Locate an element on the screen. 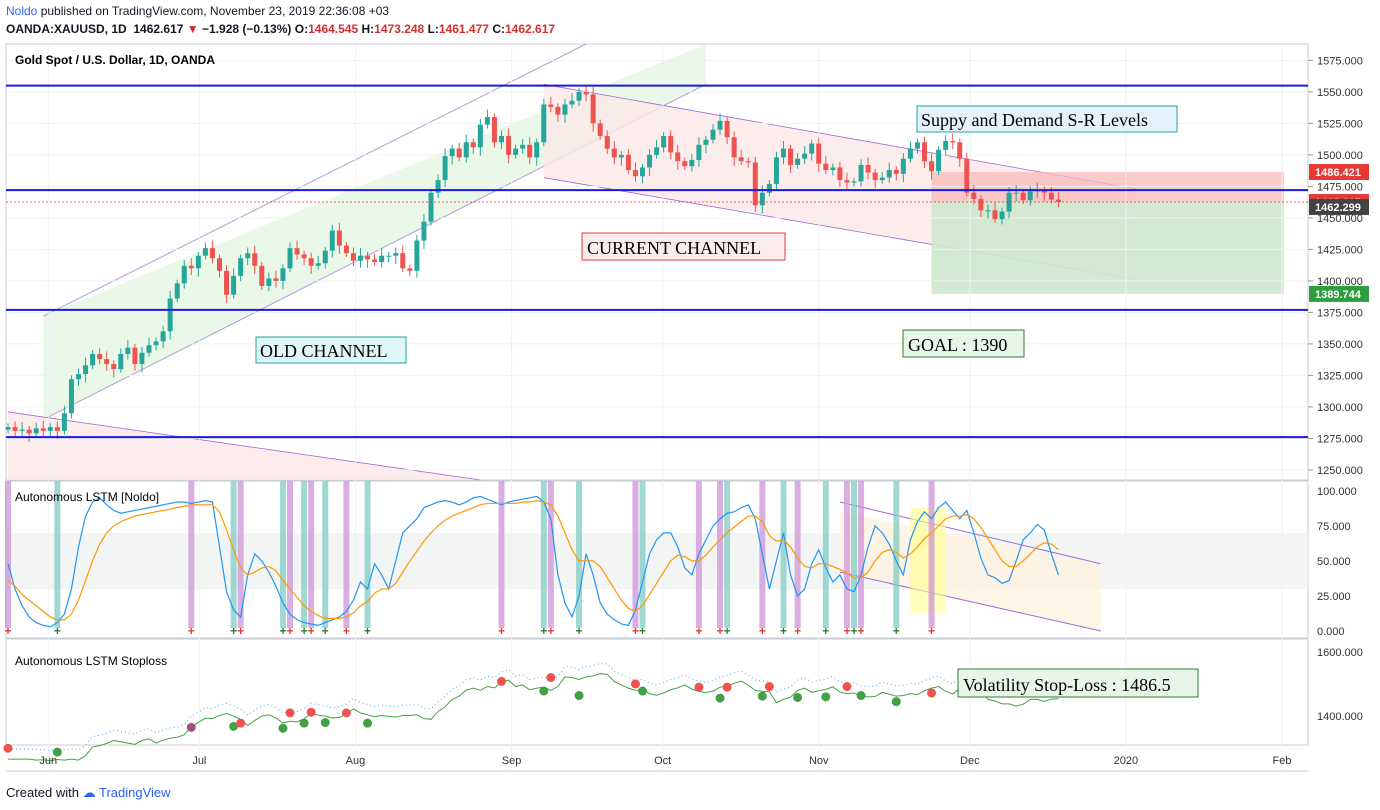 The width and height of the screenshot is (1380, 810). lstm-series-lstm is located at coordinates (533, 561).